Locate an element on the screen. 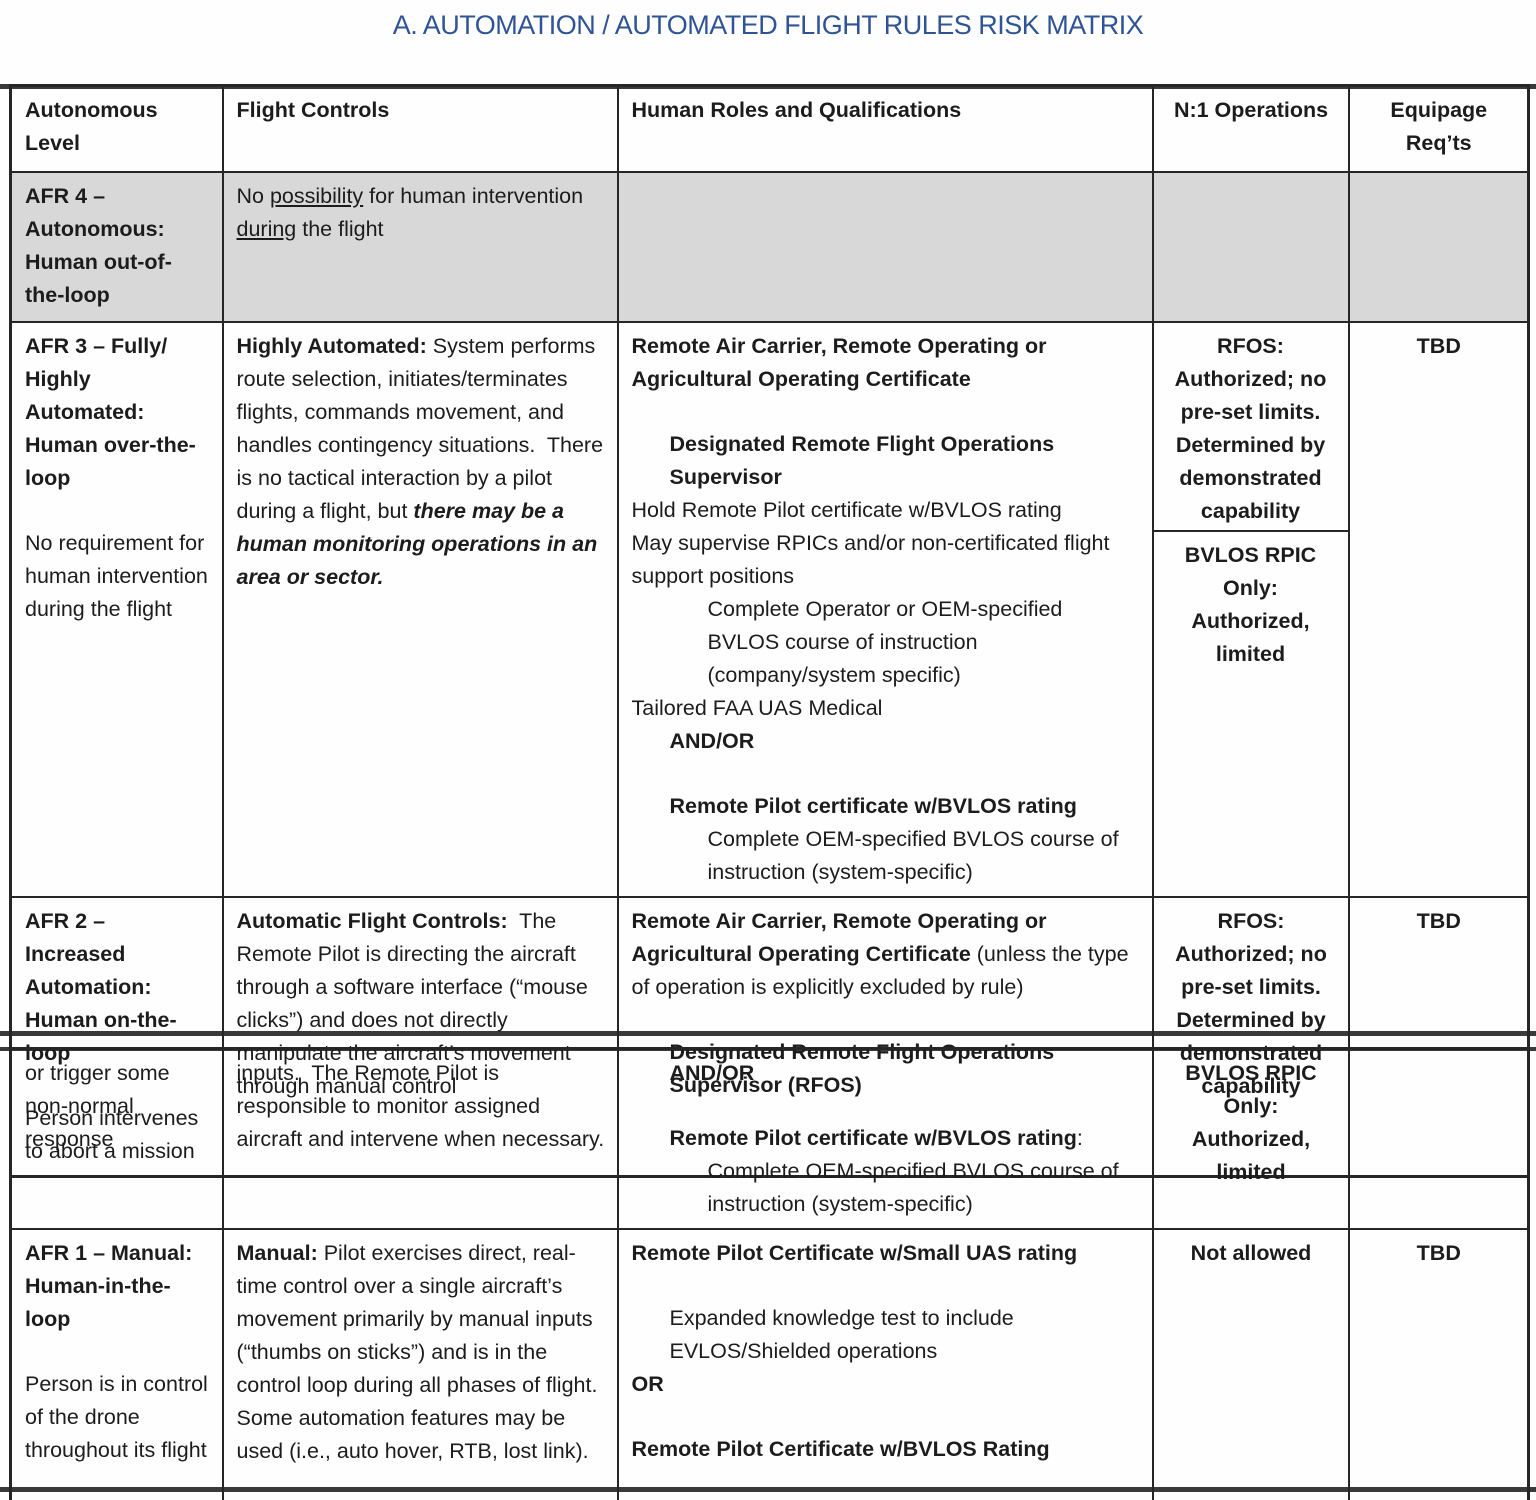  header-cell-autonomous-level: Autonomous Level is located at coordinates (116, 128).